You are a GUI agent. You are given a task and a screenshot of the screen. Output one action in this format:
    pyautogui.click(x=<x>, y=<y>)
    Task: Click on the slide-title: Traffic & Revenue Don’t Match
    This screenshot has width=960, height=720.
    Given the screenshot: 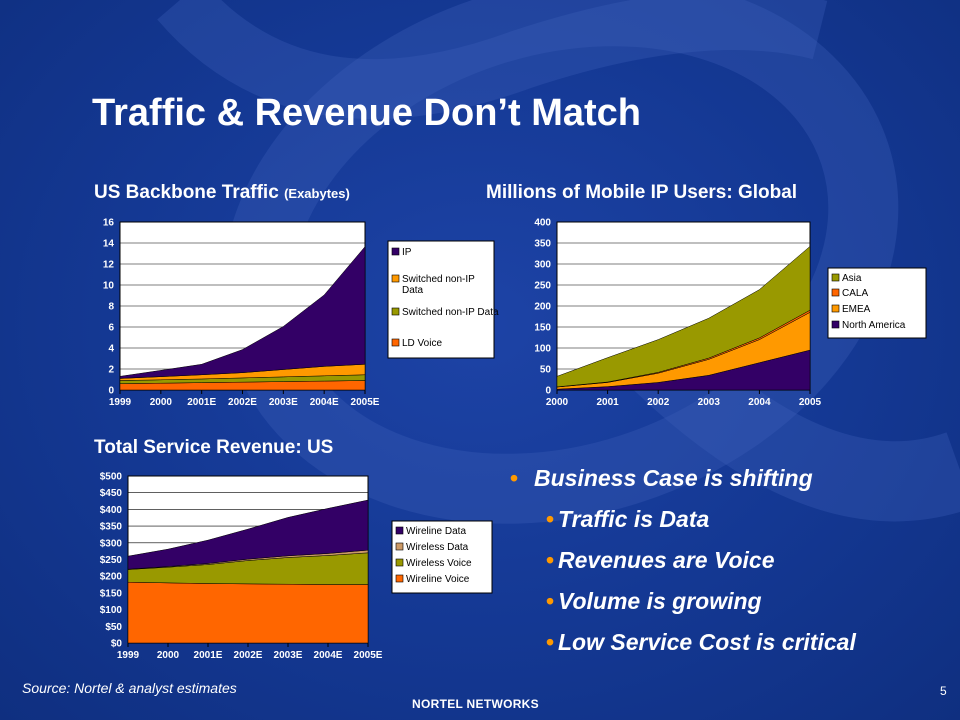 What is the action you would take?
    pyautogui.click(x=366, y=113)
    